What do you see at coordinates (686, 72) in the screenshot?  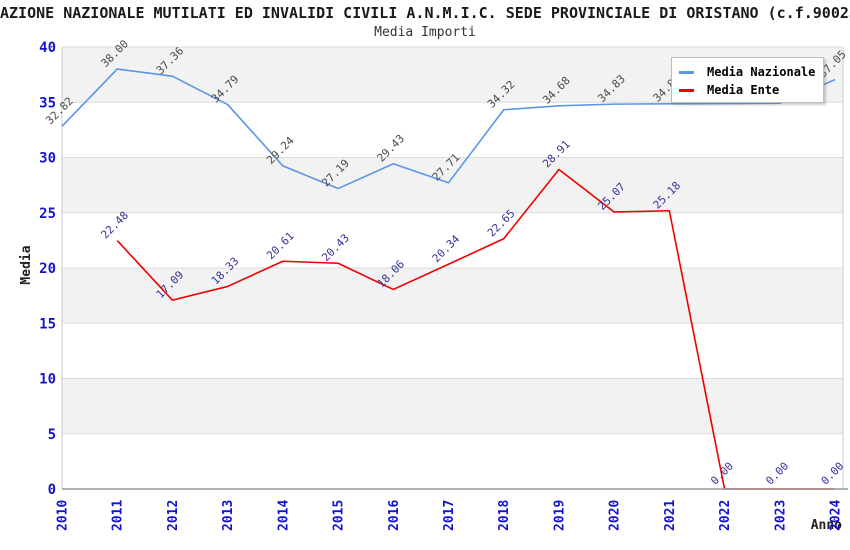 I see `media-nazionale-line-swatch` at bounding box center [686, 72].